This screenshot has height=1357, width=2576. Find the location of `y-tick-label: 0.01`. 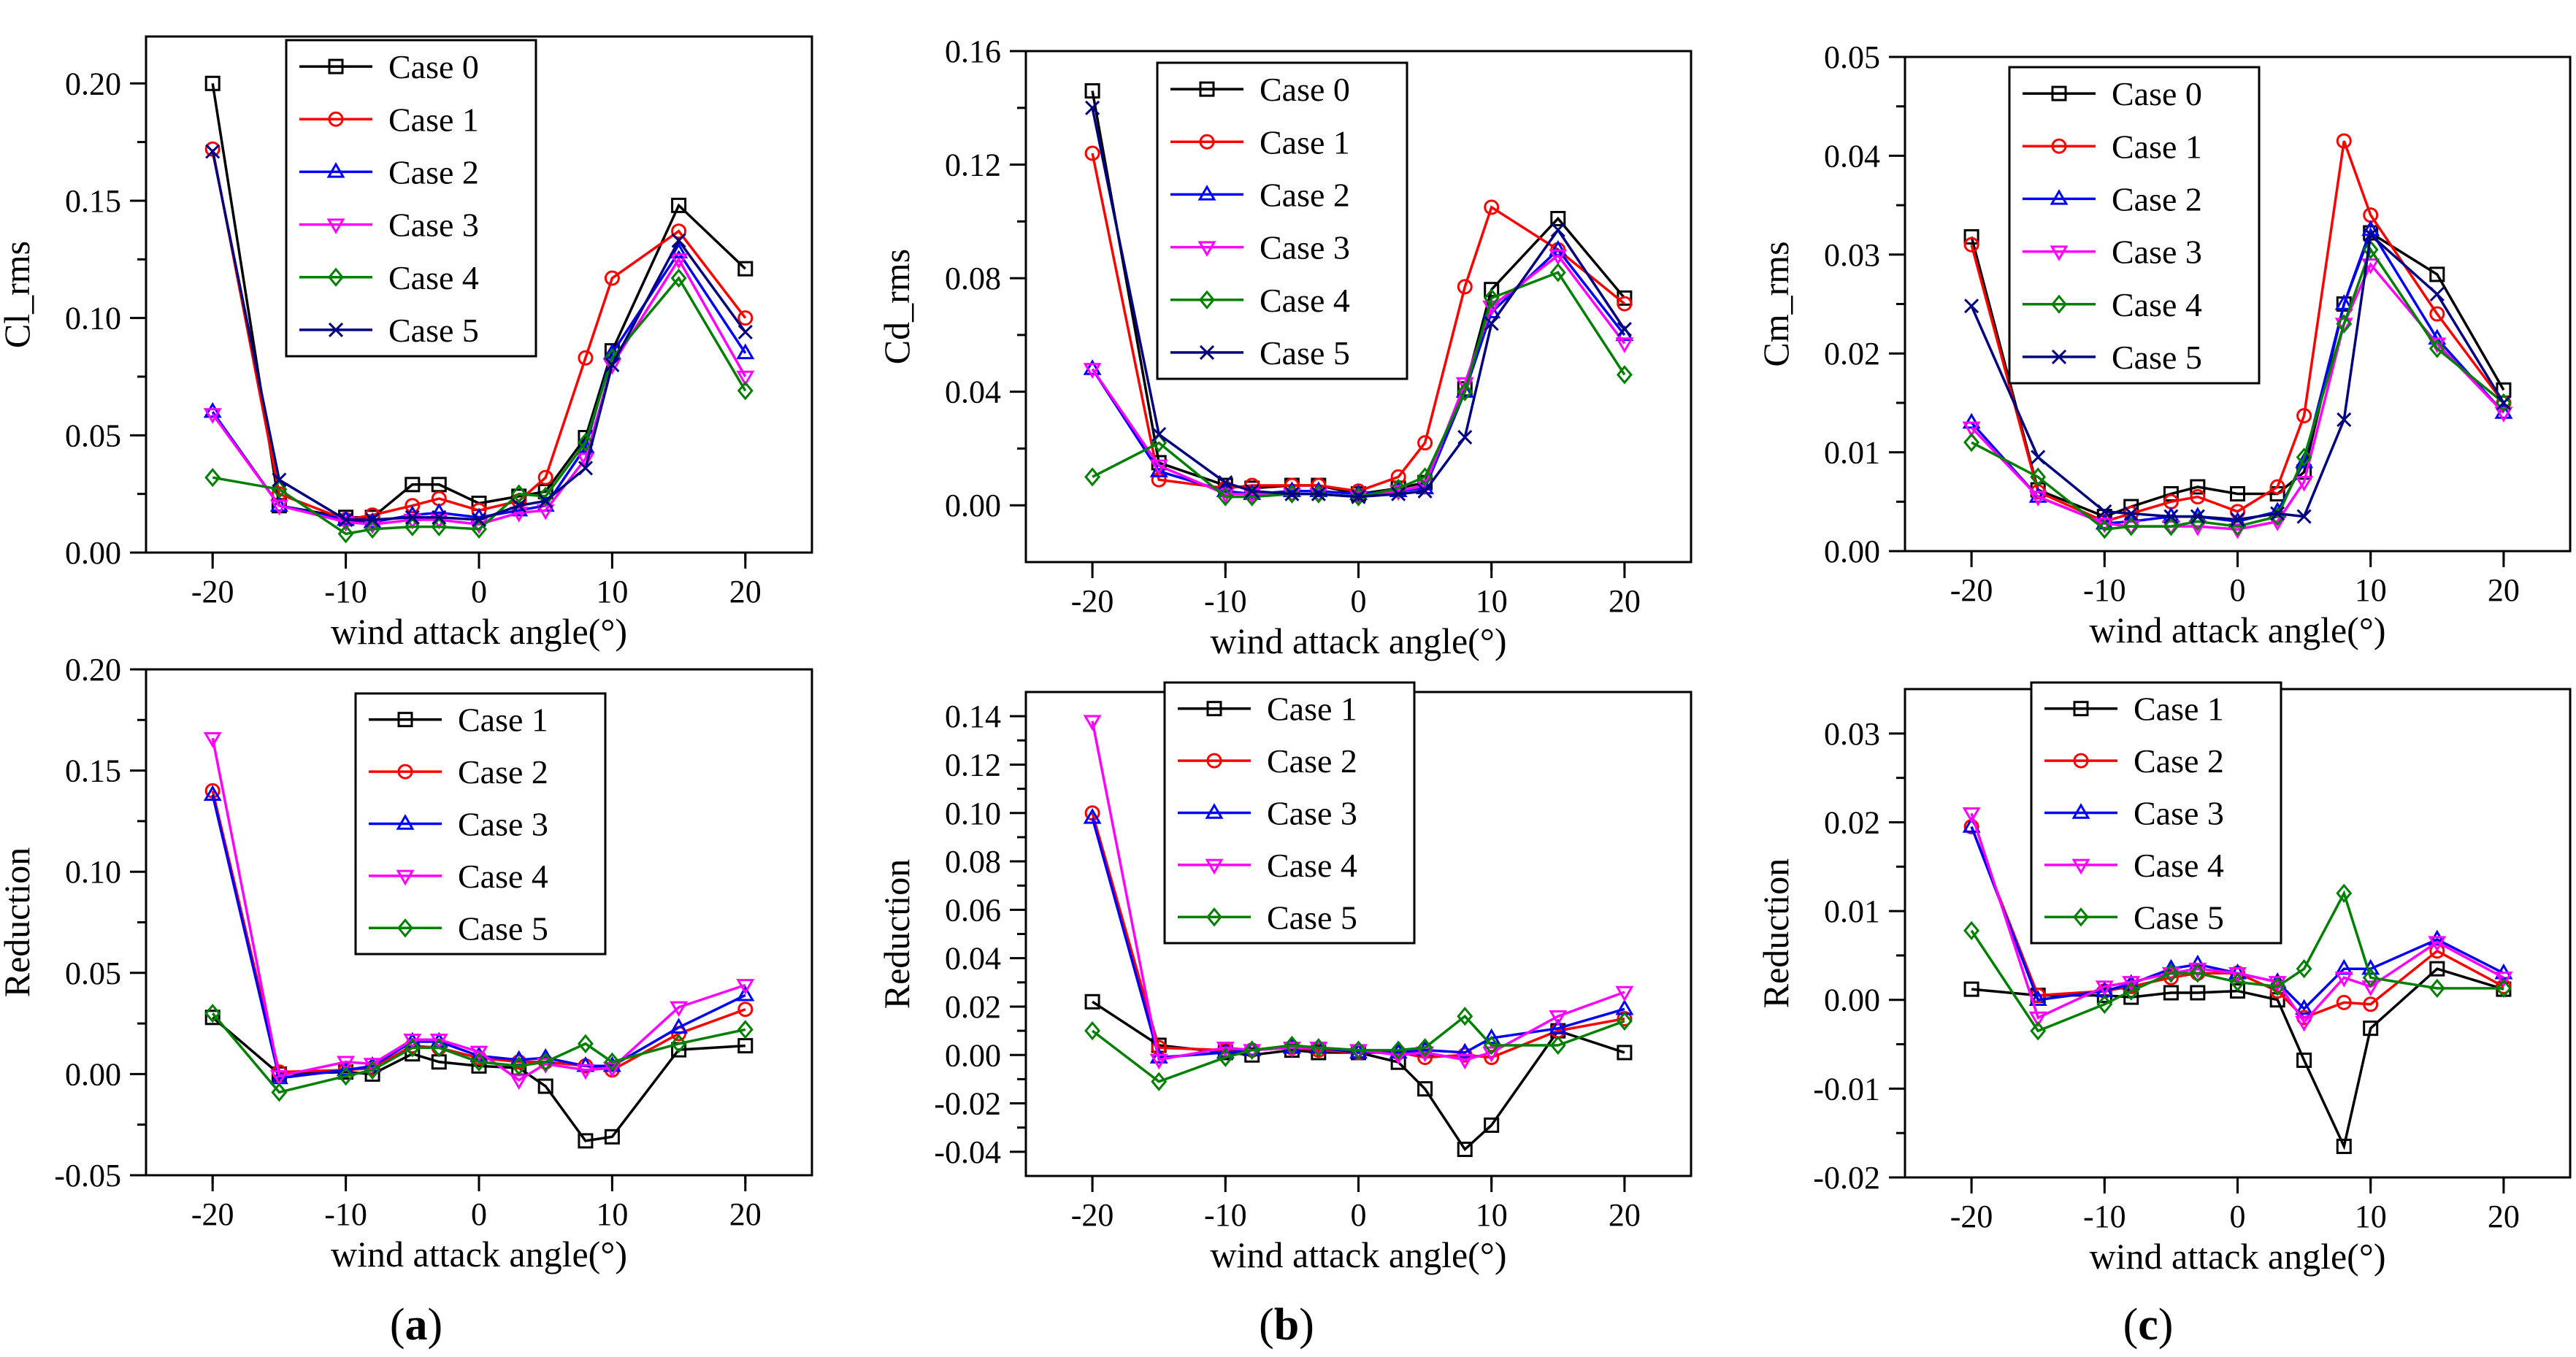

y-tick-label: 0.01 is located at coordinates (1852, 911).